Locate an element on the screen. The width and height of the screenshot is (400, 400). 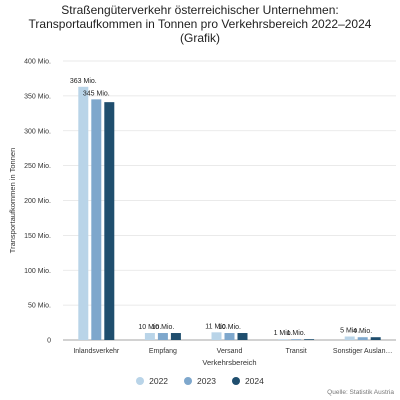
x-tick-label: Empfang is located at coordinates (163, 351).